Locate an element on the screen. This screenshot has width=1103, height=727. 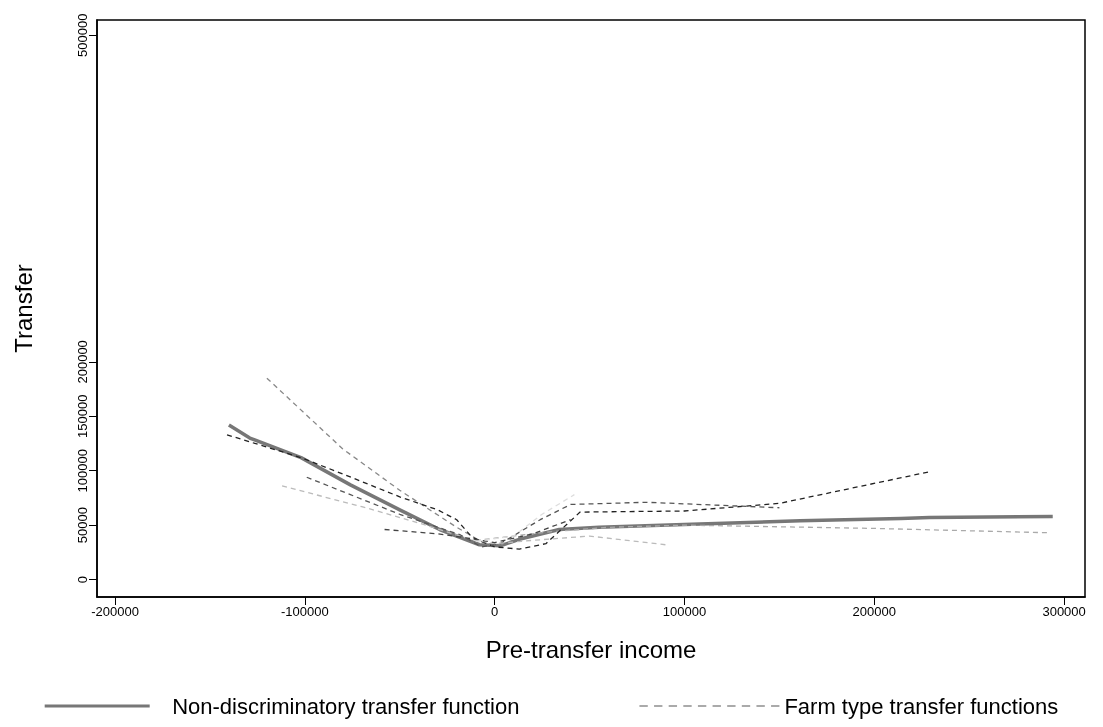
y-tick-label: 200000 is located at coordinates (82, 362).